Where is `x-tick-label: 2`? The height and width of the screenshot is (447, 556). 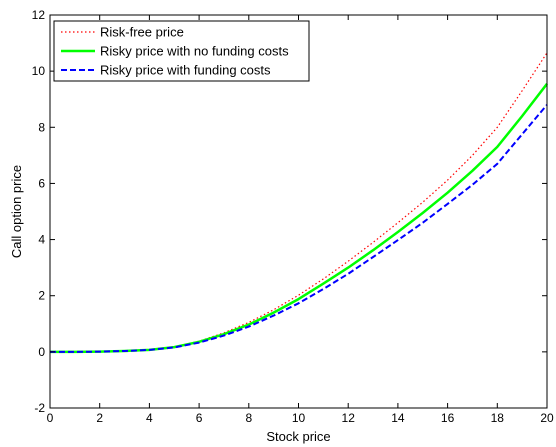 x-tick-label: 2 is located at coordinates (99, 418).